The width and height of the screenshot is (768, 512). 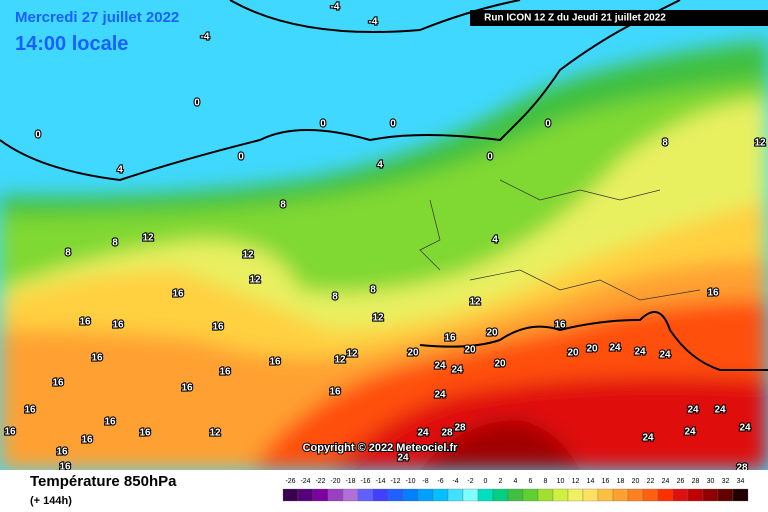 I want to click on scale-label: -8, so click(x=425, y=481).